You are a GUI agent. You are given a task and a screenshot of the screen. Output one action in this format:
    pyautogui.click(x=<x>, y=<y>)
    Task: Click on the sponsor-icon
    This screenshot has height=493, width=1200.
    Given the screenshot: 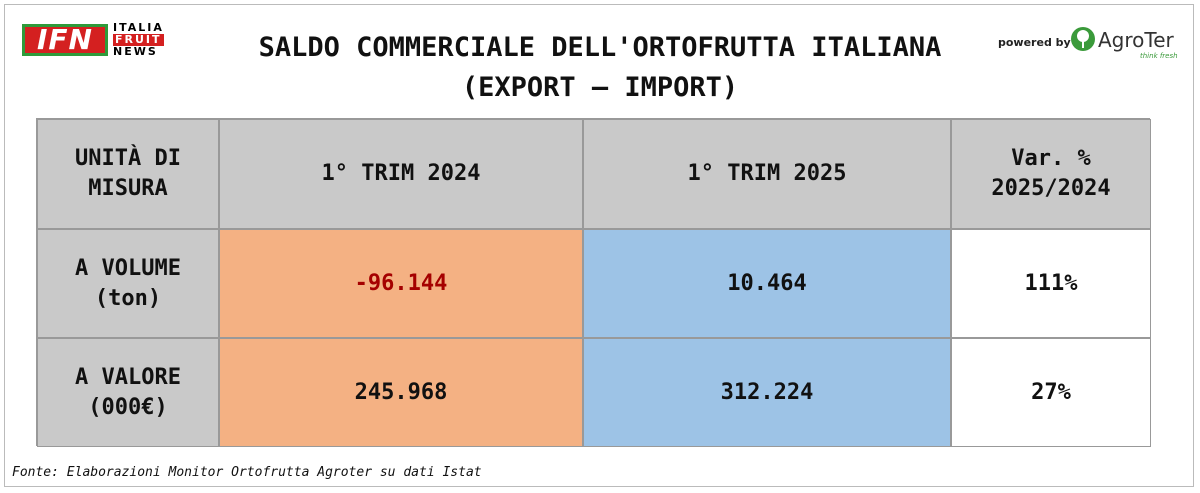 What is the action you would take?
    pyautogui.click(x=1083, y=39)
    